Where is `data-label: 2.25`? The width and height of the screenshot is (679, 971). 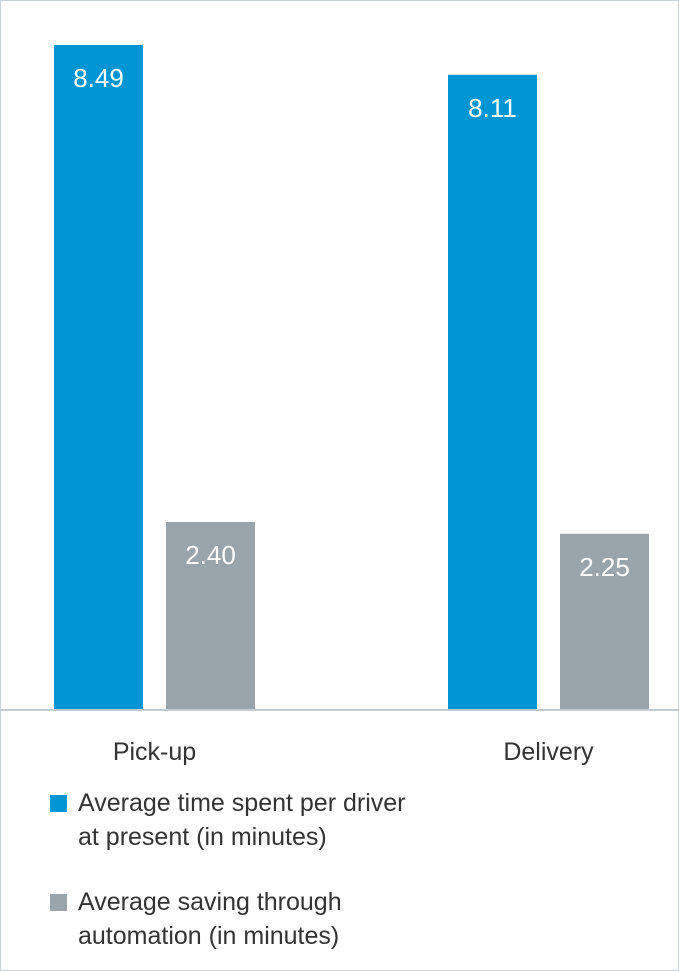
data-label: 2.25 is located at coordinates (604, 567).